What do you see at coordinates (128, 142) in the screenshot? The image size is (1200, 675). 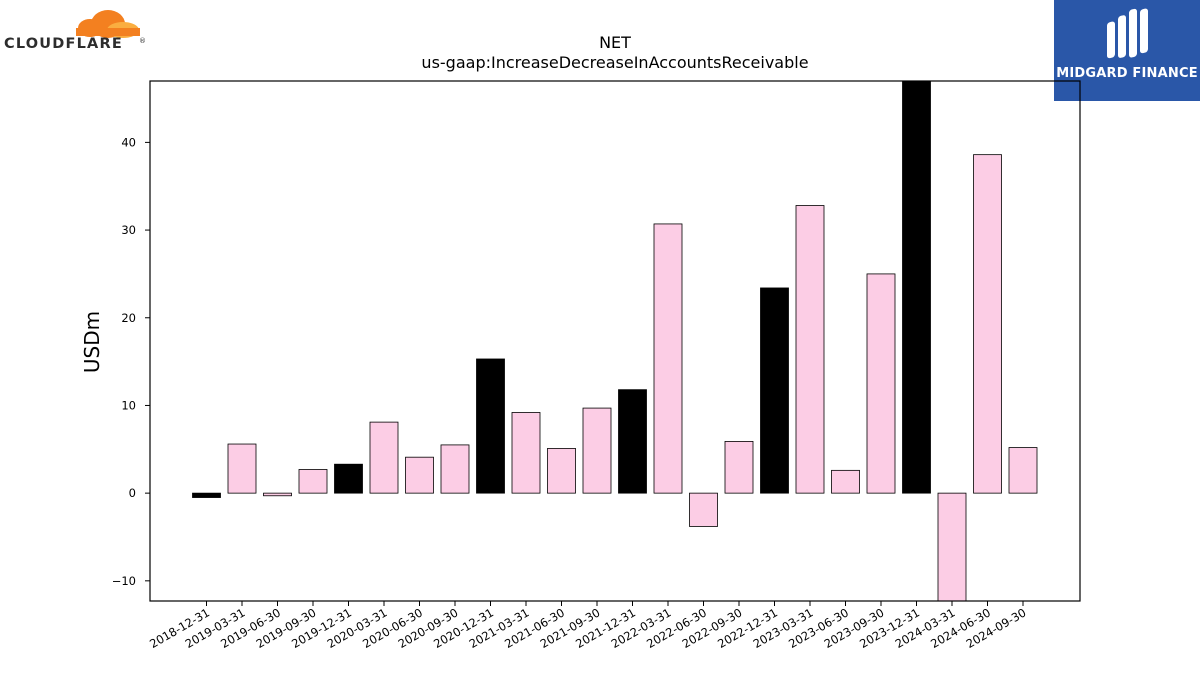 I see `y-tick-label: 40` at bounding box center [128, 142].